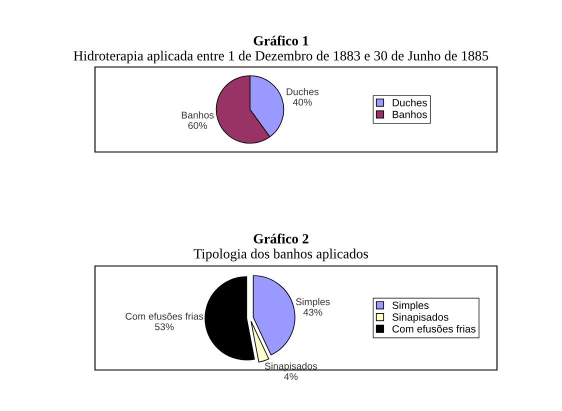 Image resolution: width=562 pixels, height=411 pixels. Describe the element at coordinates (291, 376) in the screenshot. I see `data-label: 4%` at that location.